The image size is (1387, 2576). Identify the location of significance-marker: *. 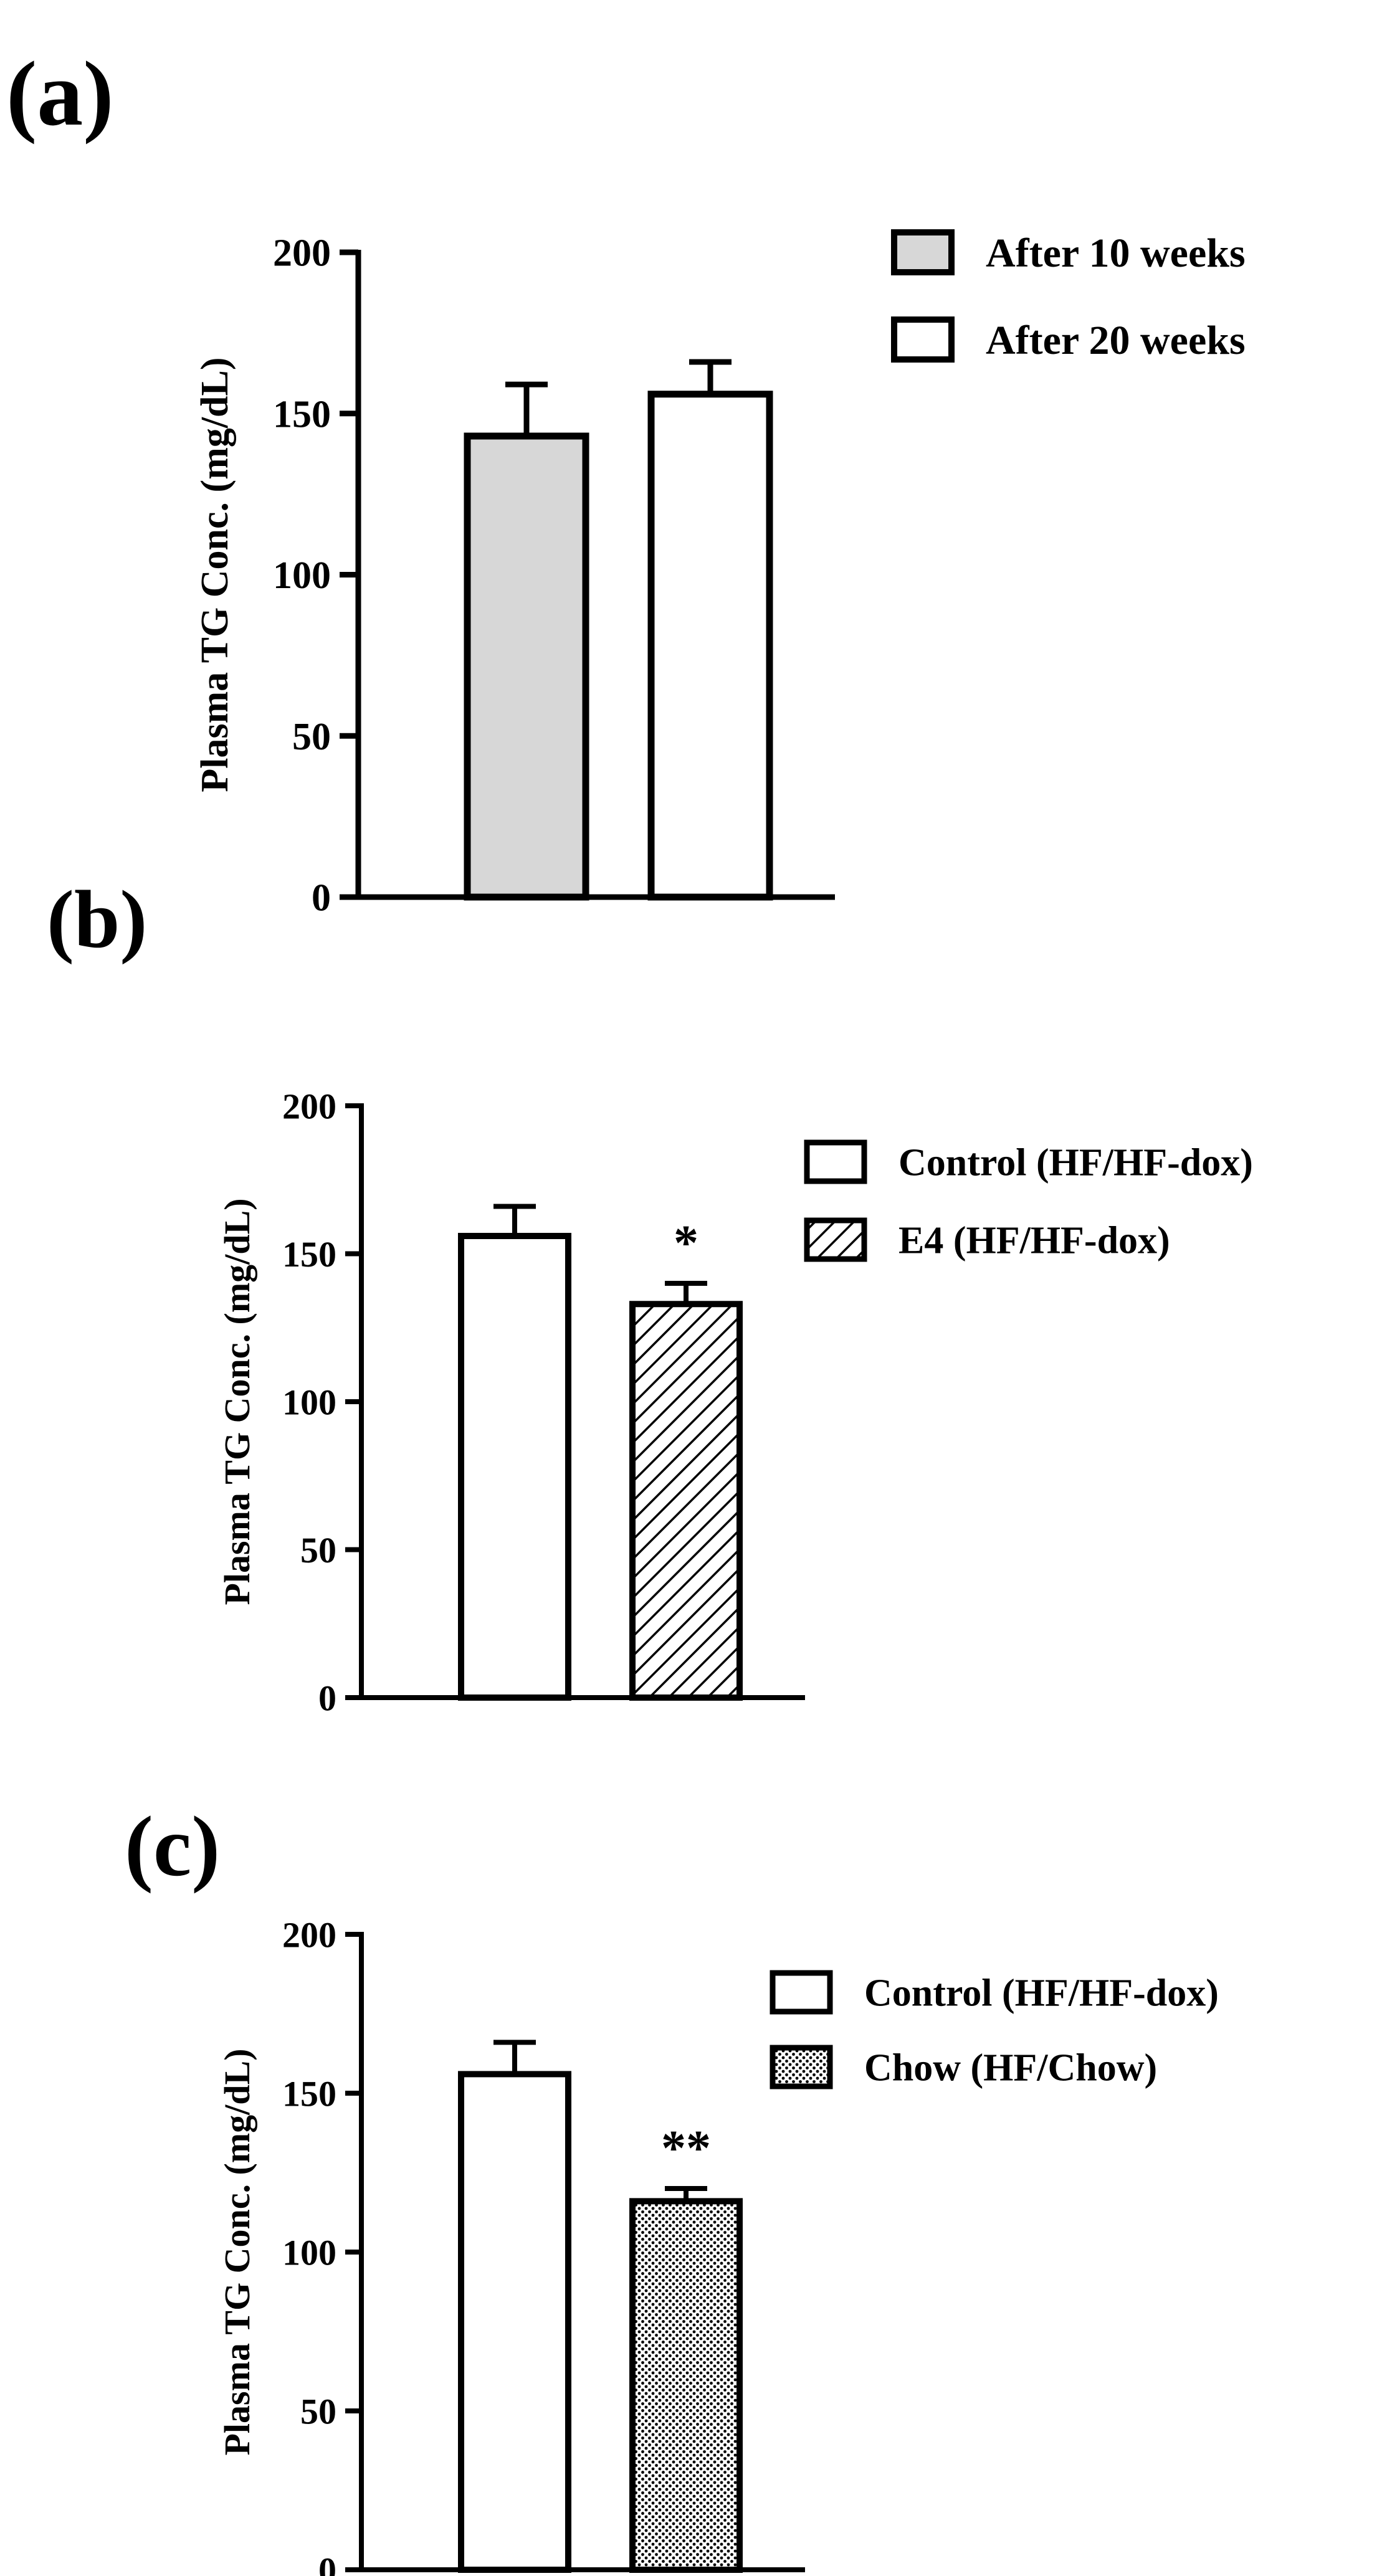
(686, 1243).